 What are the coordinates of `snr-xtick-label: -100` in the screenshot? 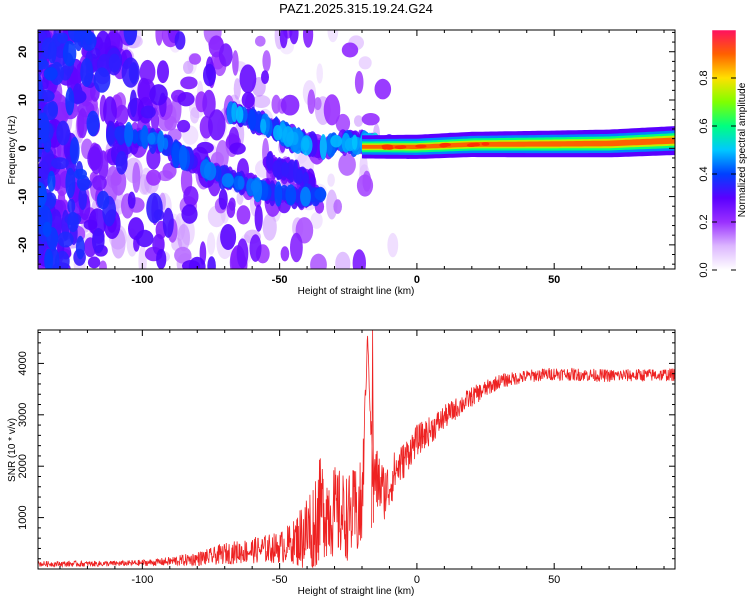 It's located at (142, 580).